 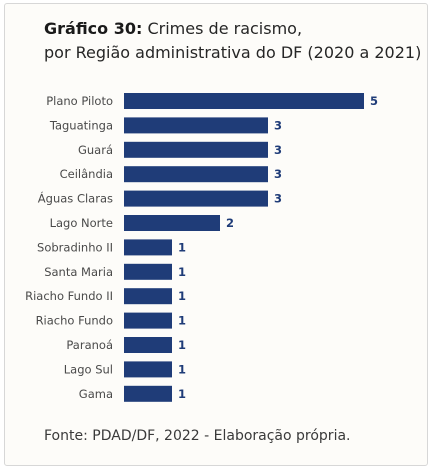 I want to click on category-label: Taguatinga, so click(x=81, y=125).